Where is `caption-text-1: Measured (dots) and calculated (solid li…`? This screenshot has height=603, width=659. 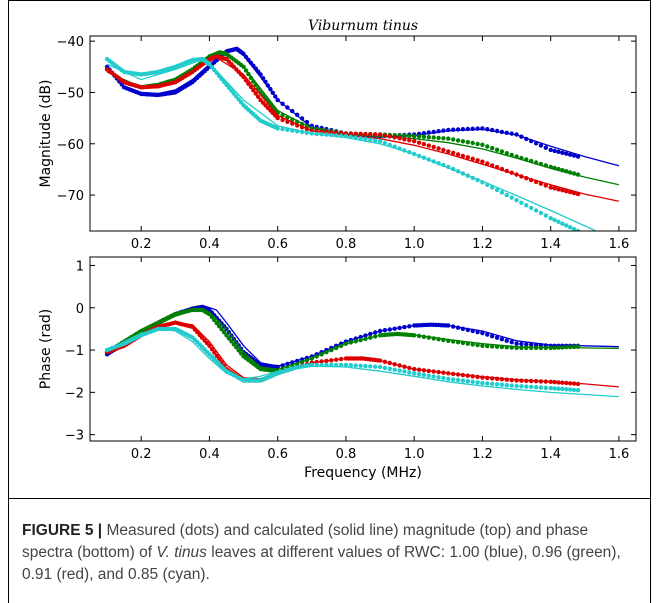 caption-text-1: Measured (dots) and calculated (solid li… is located at coordinates (305, 541).